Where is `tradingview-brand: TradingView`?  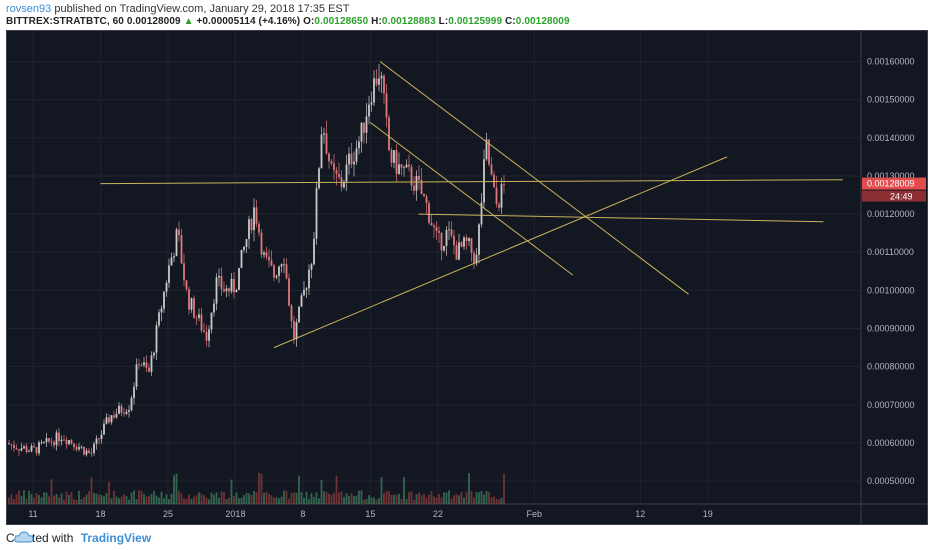
tradingview-brand: TradingView is located at coordinates (116, 538).